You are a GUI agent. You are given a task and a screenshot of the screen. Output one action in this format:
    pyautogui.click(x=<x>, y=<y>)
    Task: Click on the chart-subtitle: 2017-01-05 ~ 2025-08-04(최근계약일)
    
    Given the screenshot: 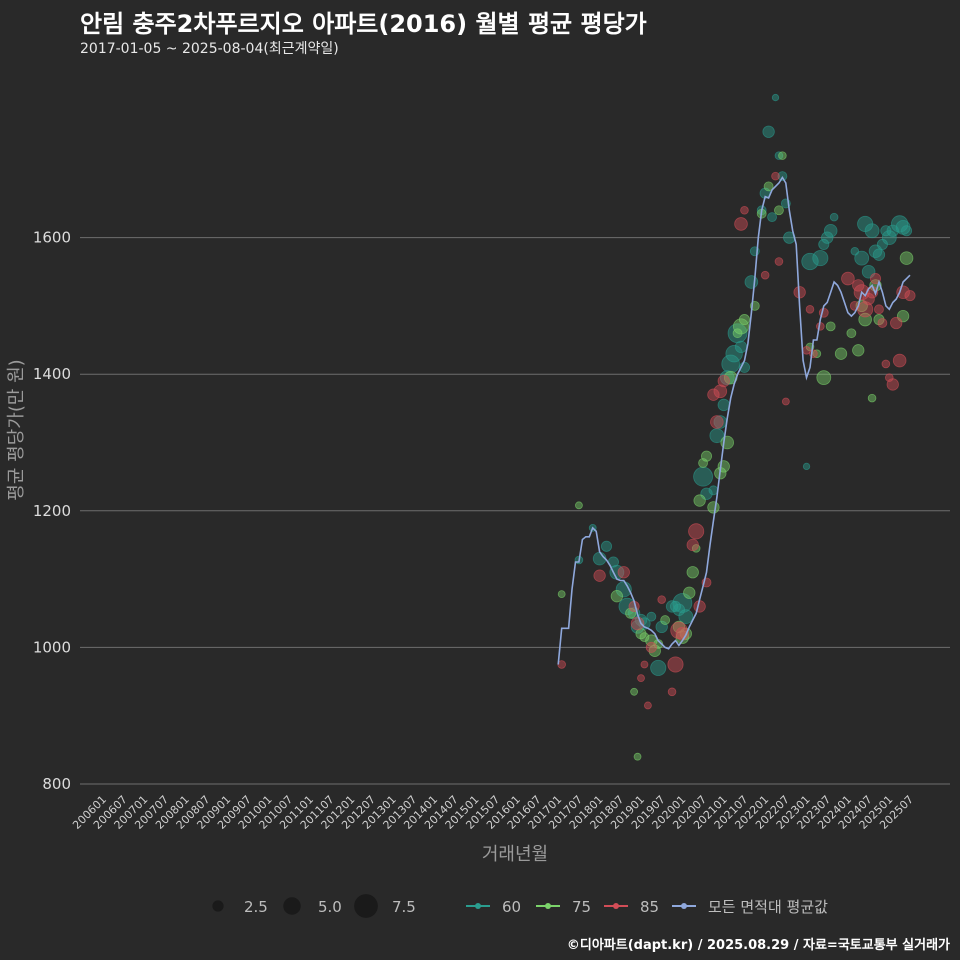 What is the action you would take?
    pyautogui.click(x=209, y=49)
    